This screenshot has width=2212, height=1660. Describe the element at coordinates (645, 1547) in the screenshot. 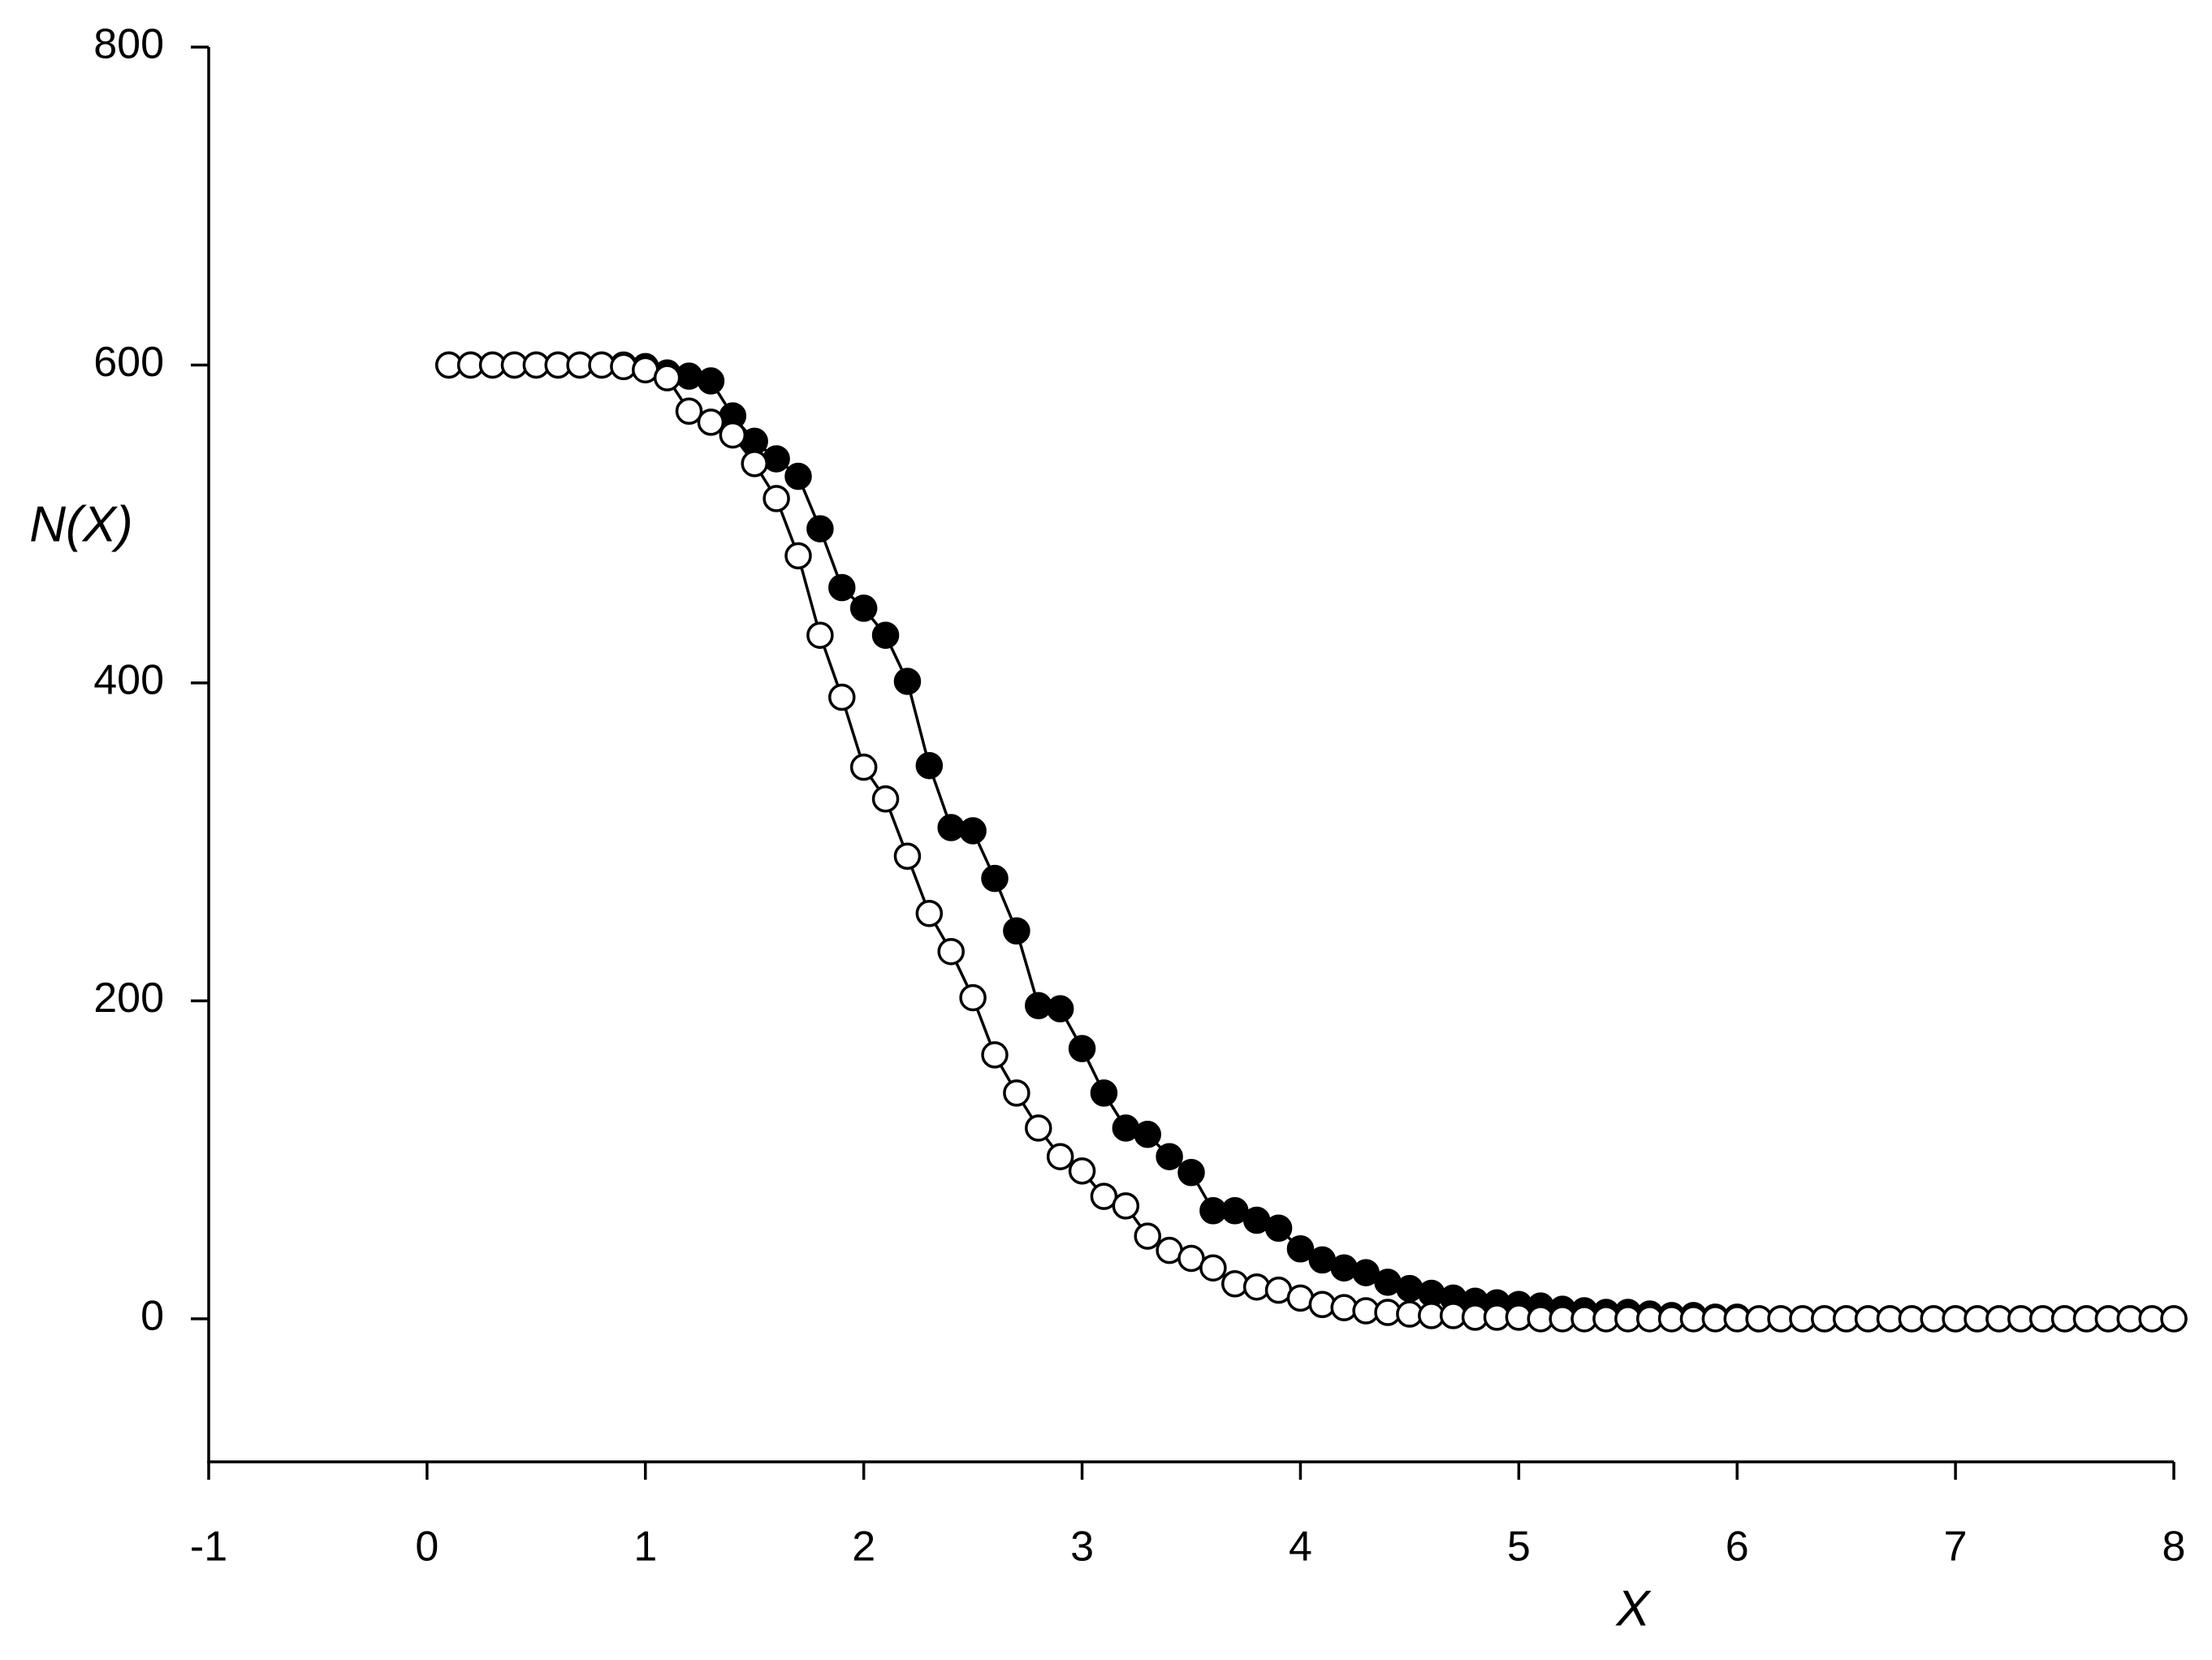

I see `x-tick-label: 1` at that location.